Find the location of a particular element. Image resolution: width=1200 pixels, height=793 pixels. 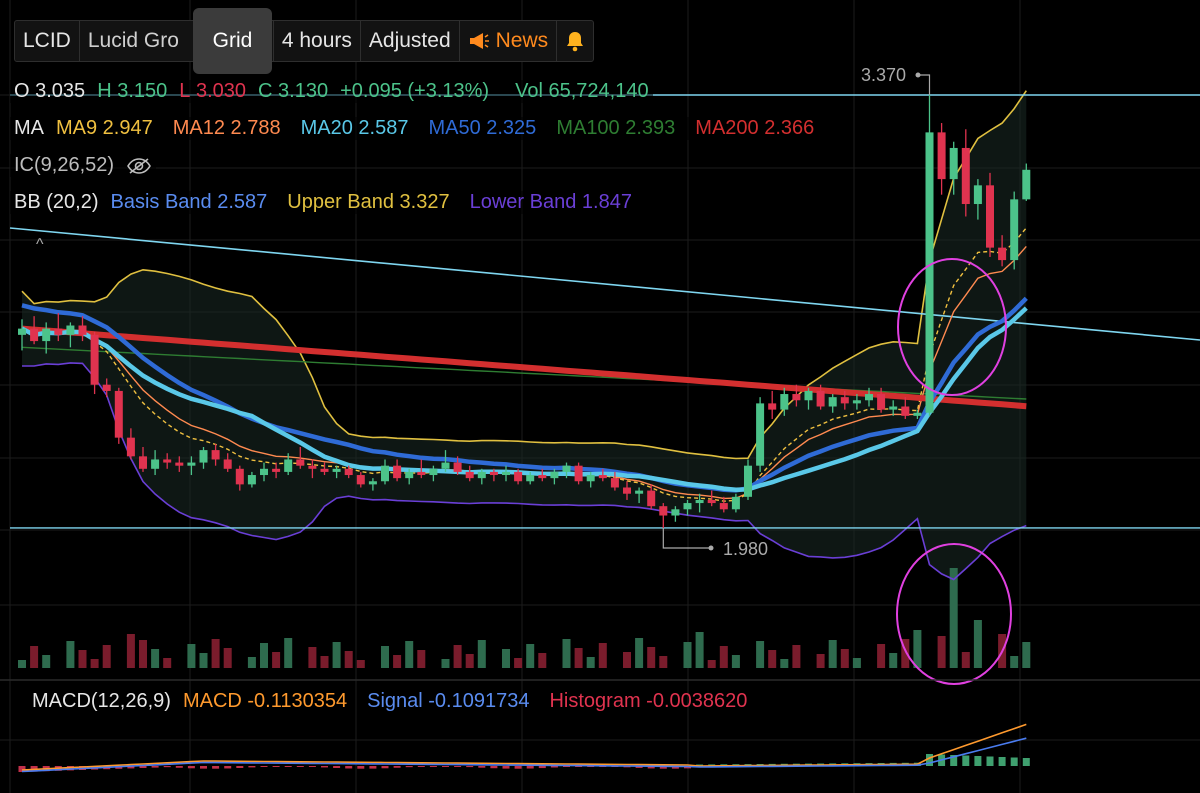

low-label: L is located at coordinates (185, 91).